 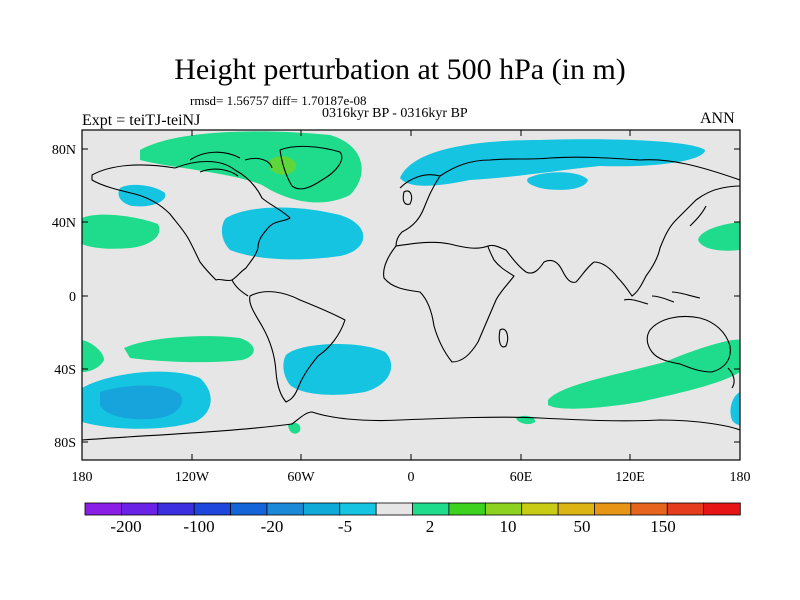 What do you see at coordinates (719, 236) in the screenshot?
I see `anomaly-positive-pacific-east` at bounding box center [719, 236].